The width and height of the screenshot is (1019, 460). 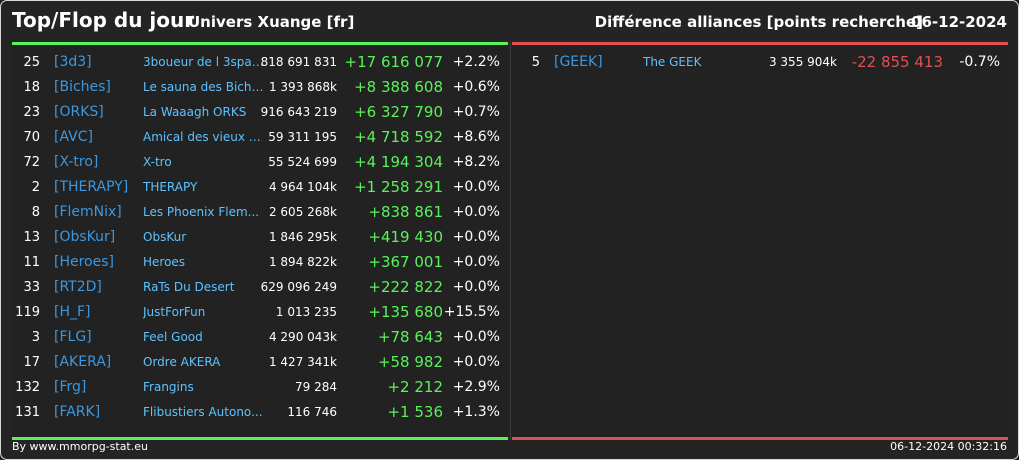 I want to click on rank-cell: 72, so click(x=31, y=162).